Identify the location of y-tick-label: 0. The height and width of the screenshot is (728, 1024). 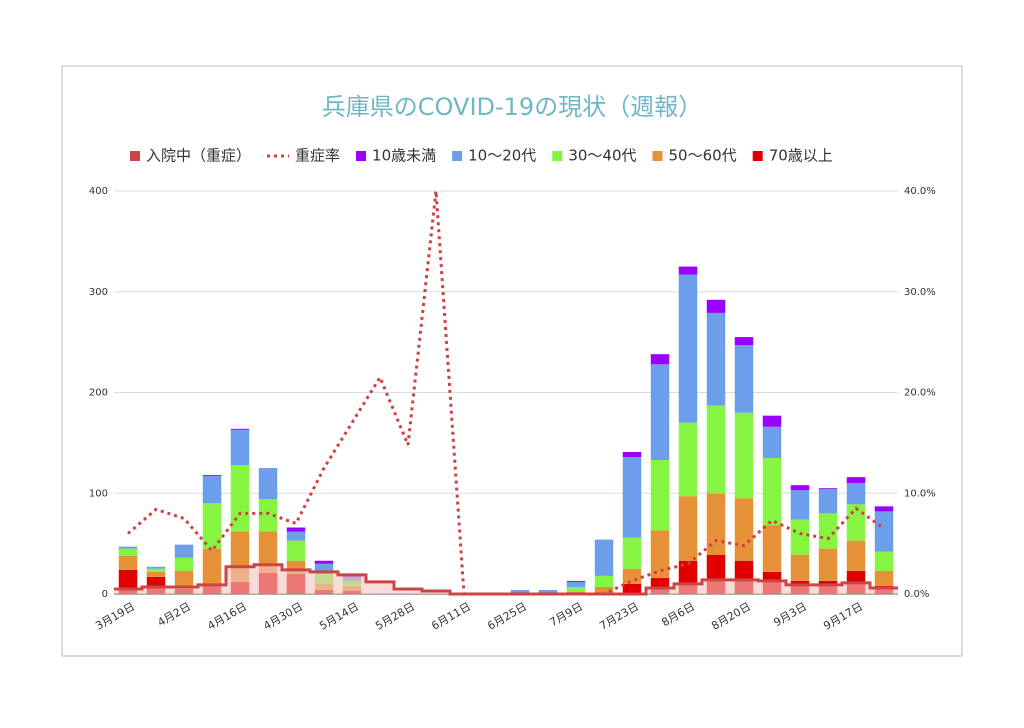
(105, 594).